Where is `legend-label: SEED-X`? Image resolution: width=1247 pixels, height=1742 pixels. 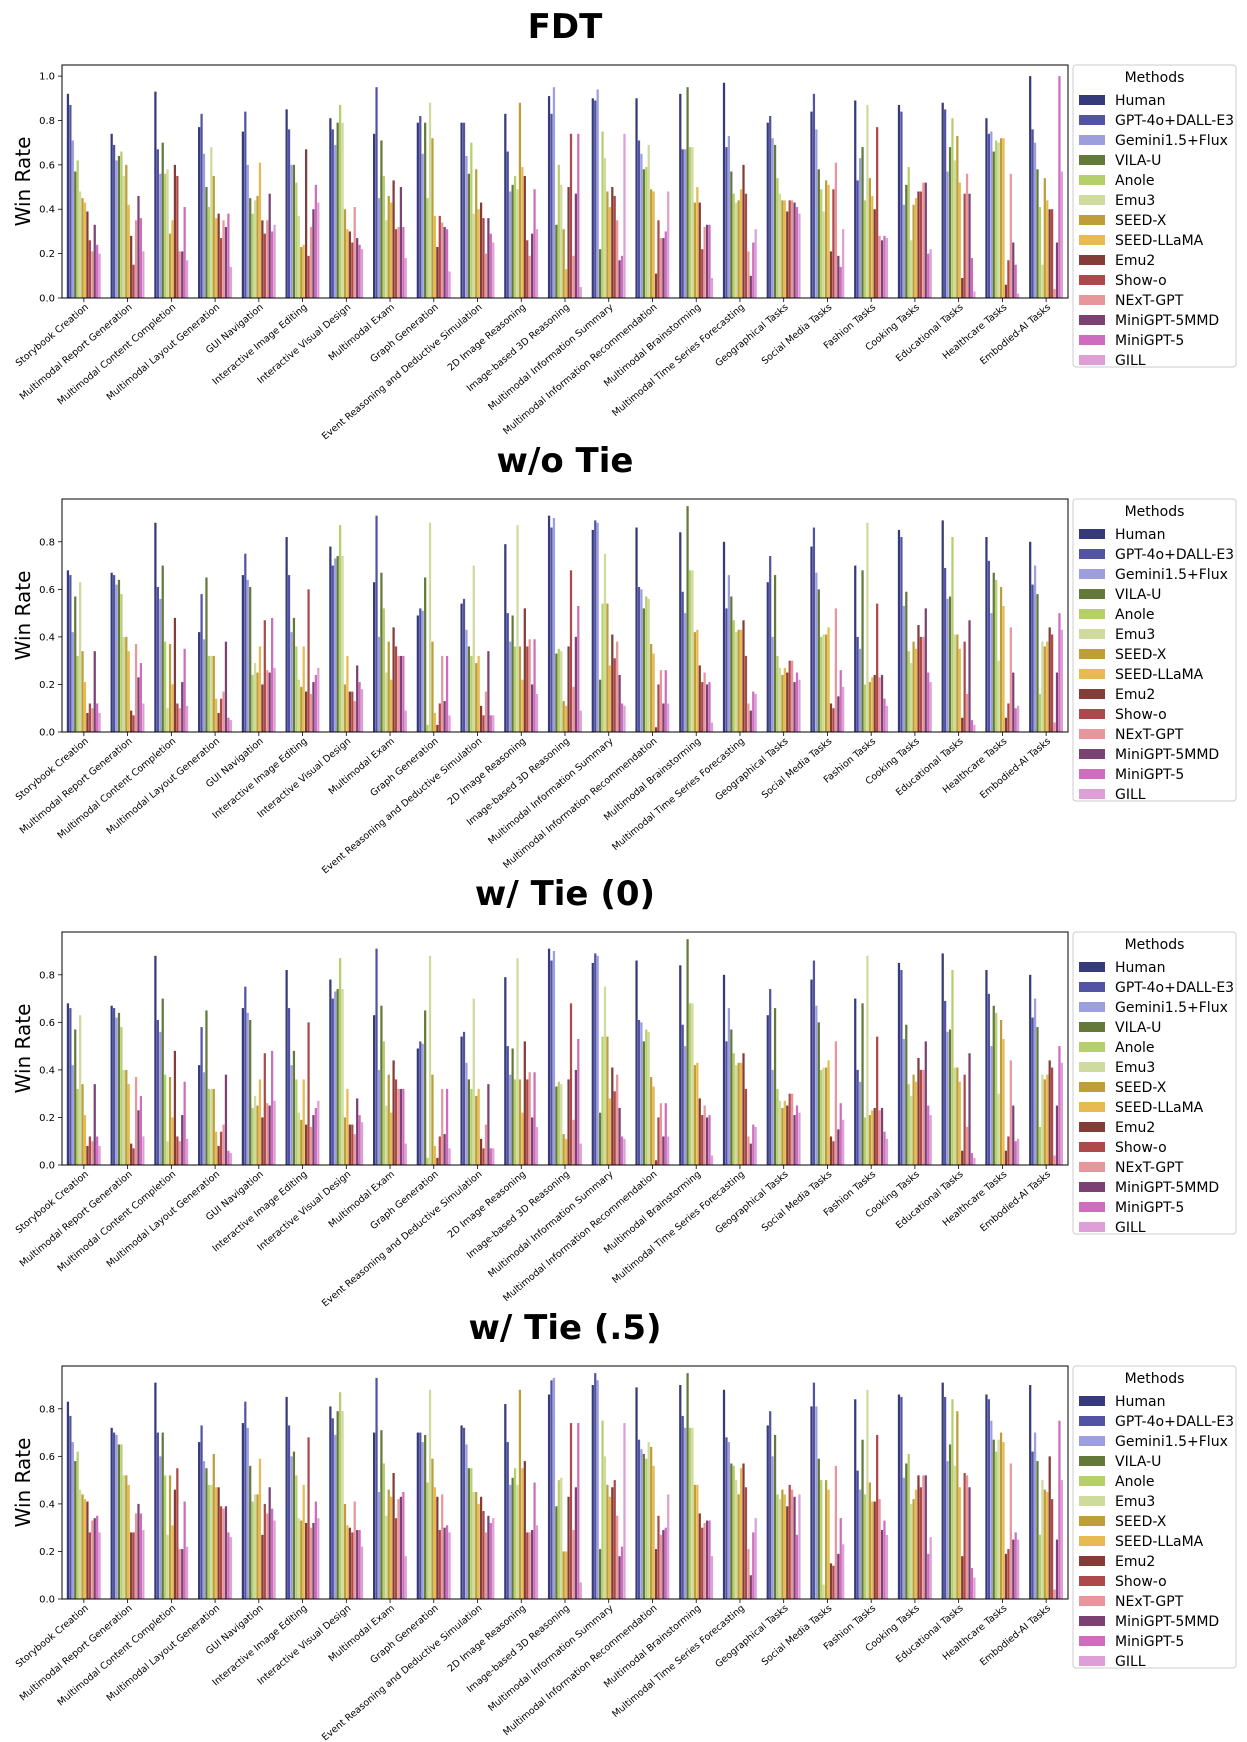
legend-label: SEED-X is located at coordinates (1141, 655).